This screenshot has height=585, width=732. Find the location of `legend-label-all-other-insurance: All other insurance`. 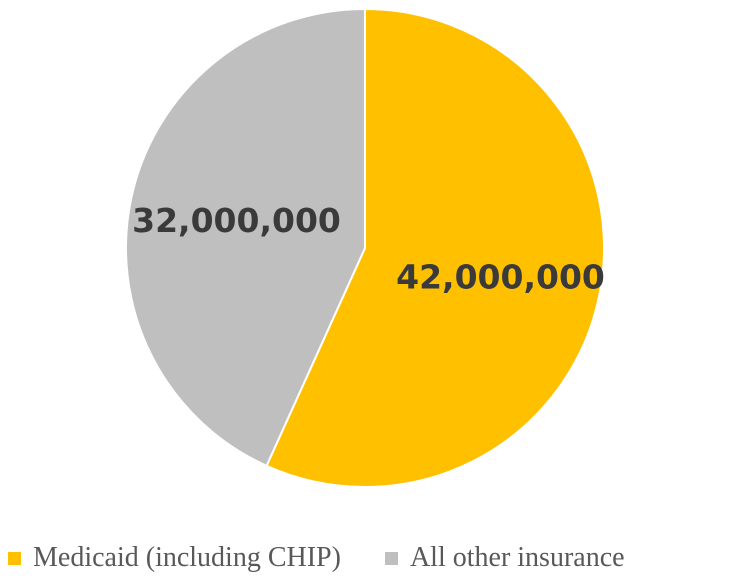

legend-label-all-other-insurance: All other insurance is located at coordinates (517, 557).